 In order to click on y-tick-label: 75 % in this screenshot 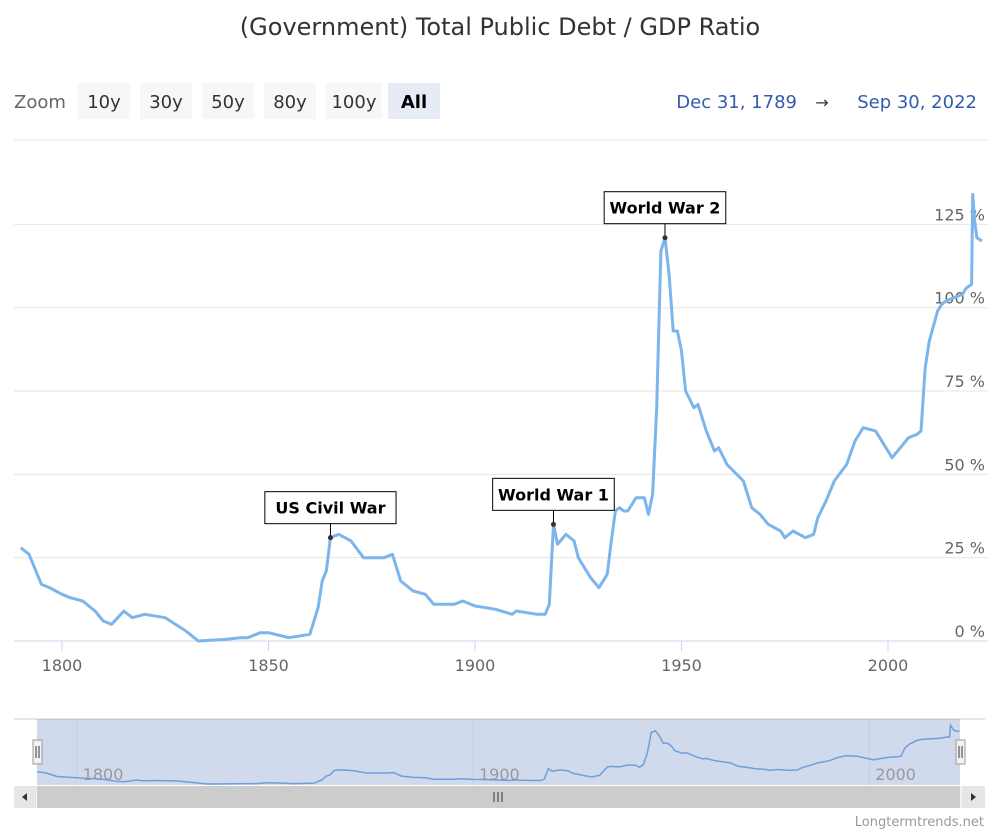, I will do `click(964, 381)`.